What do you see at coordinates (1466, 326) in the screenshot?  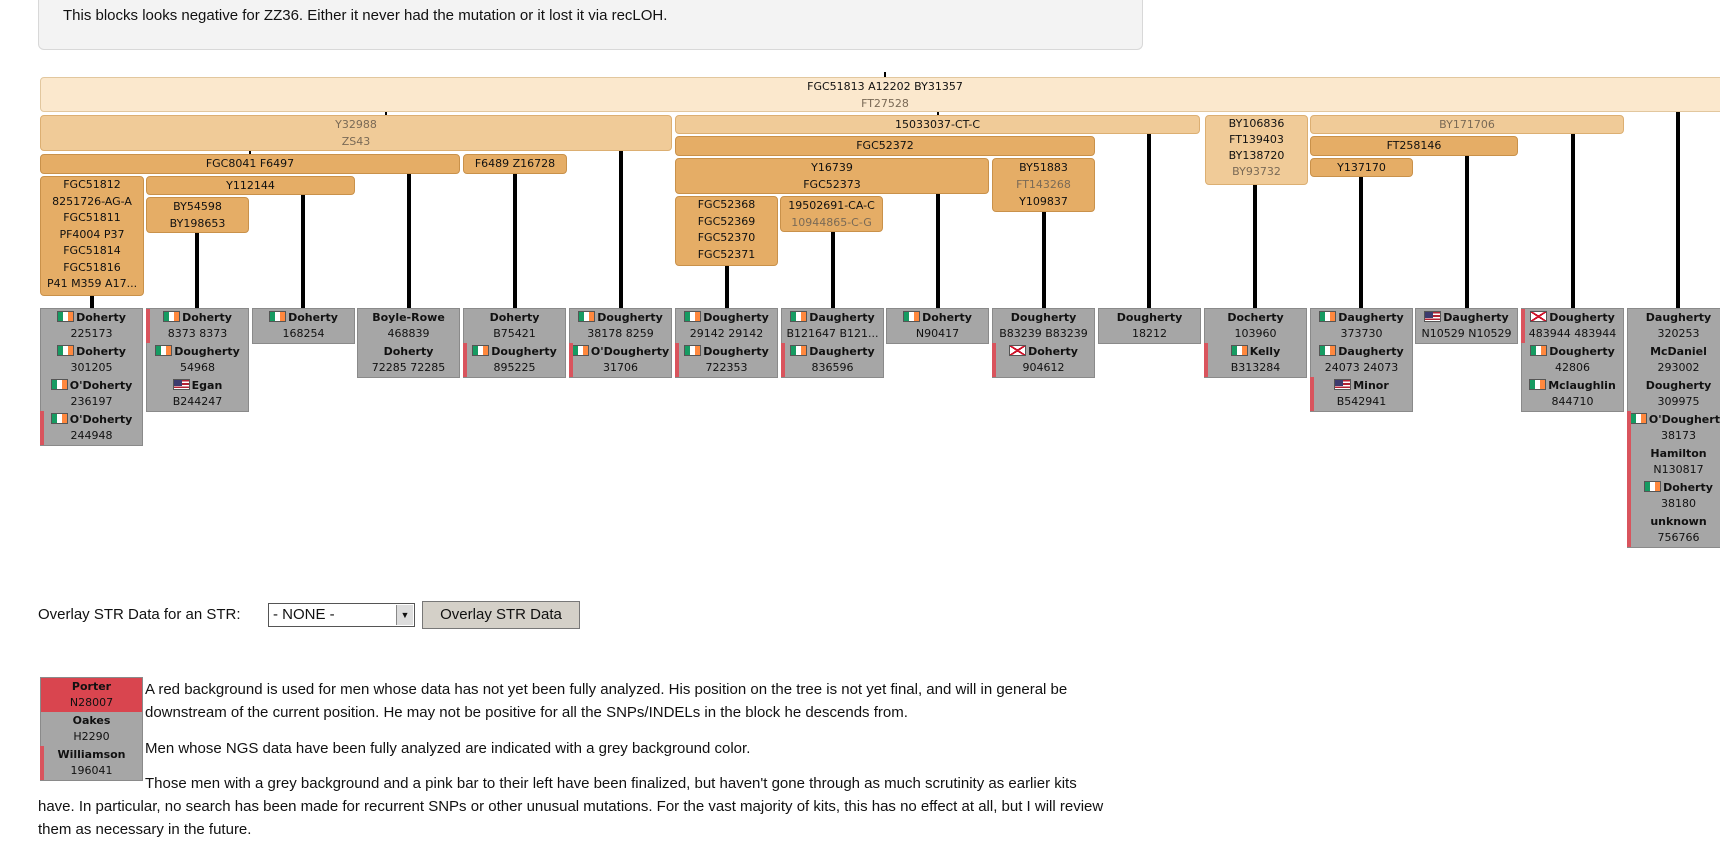 I see `kit-entry: Daugherty N10529 N10529` at bounding box center [1466, 326].